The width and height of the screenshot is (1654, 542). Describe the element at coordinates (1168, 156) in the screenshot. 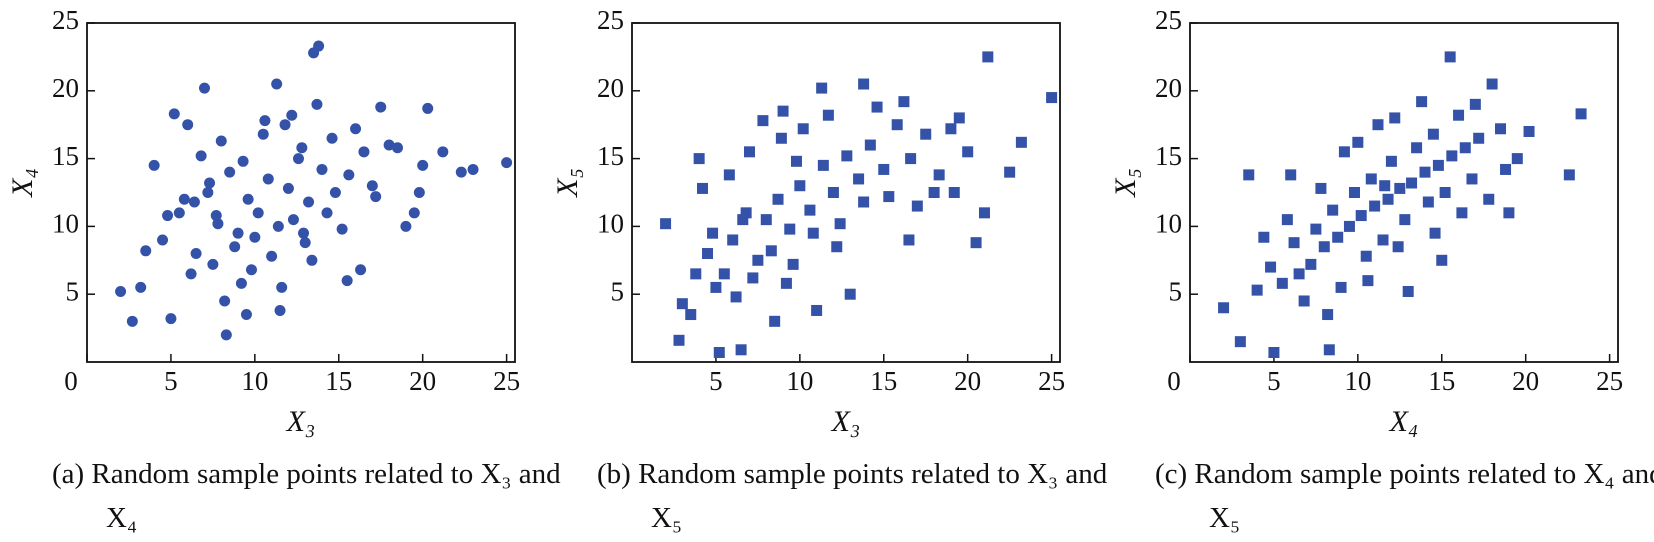

I see `y-tick-label: 15` at that location.